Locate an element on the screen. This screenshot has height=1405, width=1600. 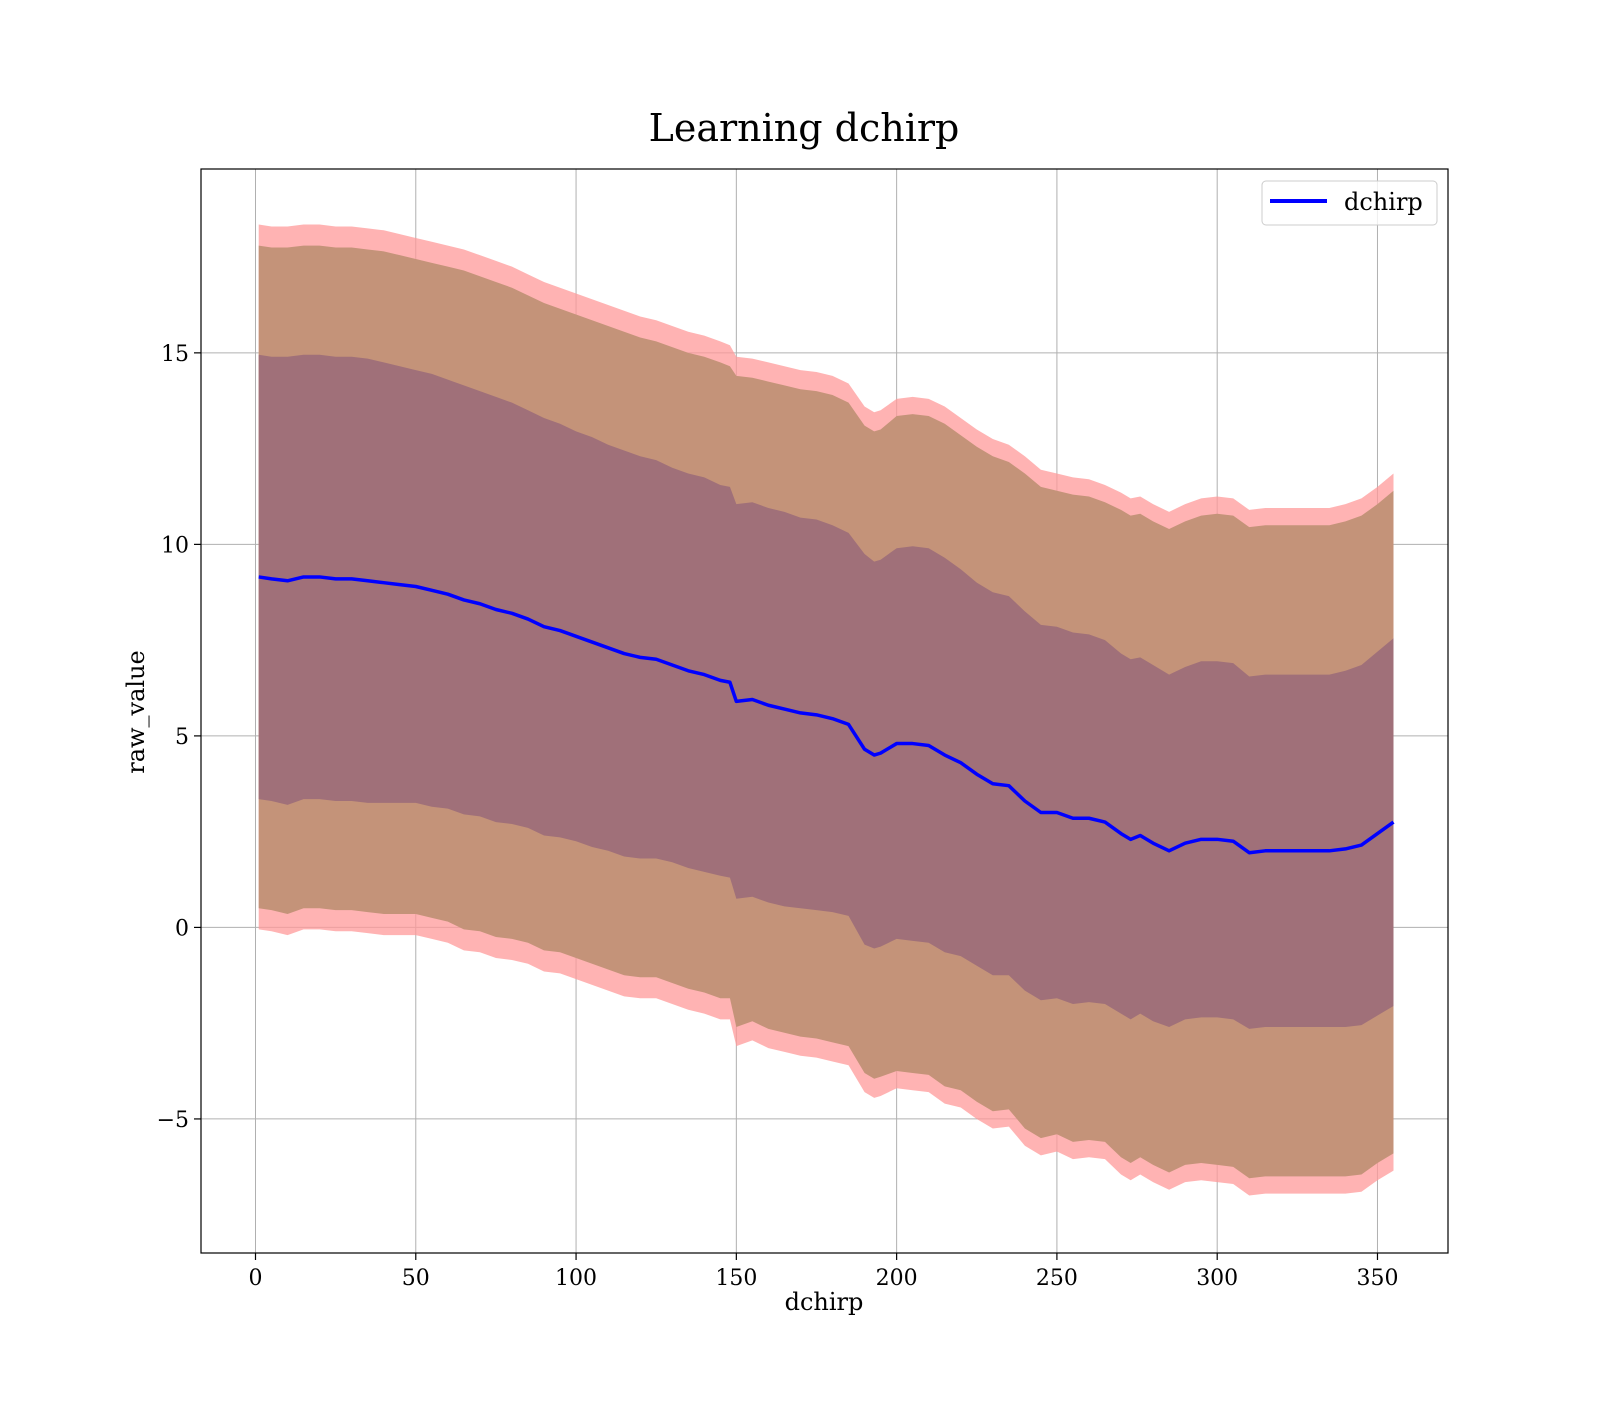
y-axis-label: raw_value is located at coordinates (136, 712).